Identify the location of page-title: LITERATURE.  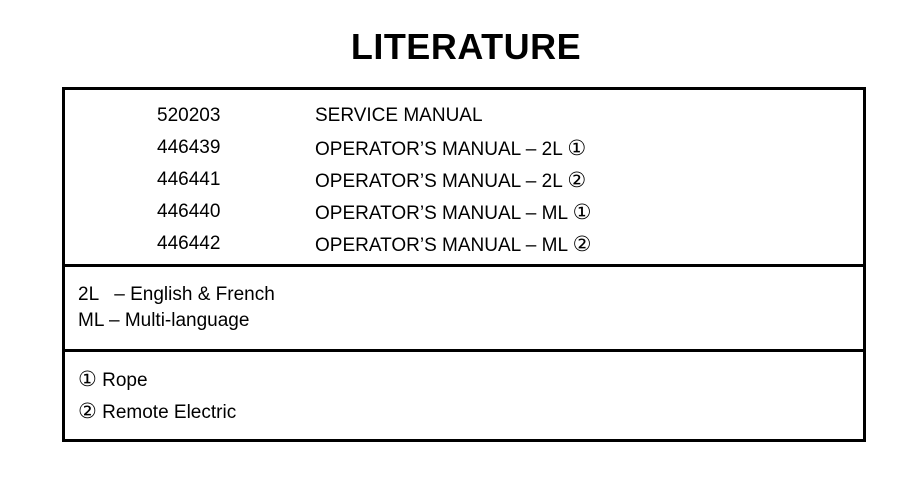
(466, 46).